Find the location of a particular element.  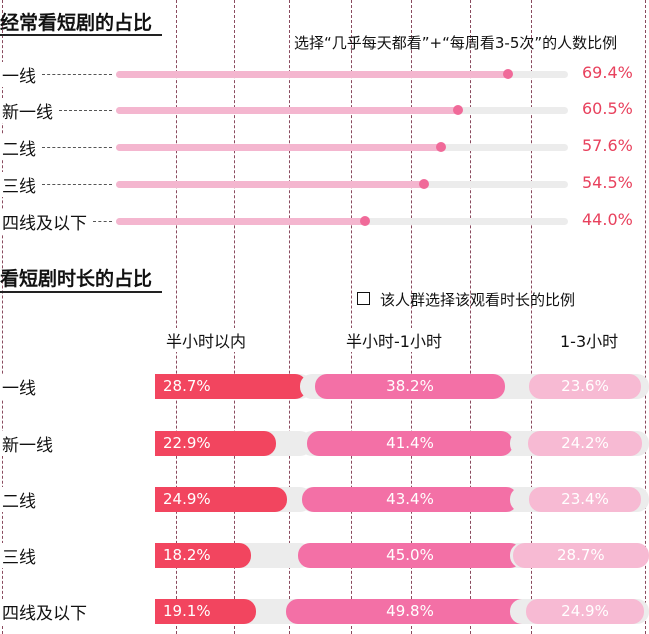

value-label: 45.0% is located at coordinates (410, 554).